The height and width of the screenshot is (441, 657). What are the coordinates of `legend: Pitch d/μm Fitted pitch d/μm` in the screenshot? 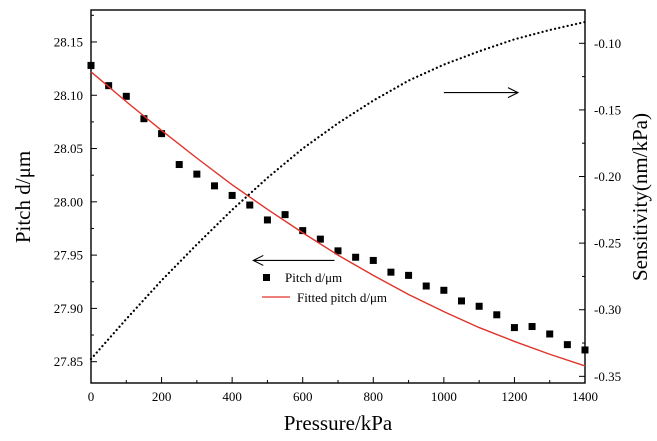 It's located at (324, 287).